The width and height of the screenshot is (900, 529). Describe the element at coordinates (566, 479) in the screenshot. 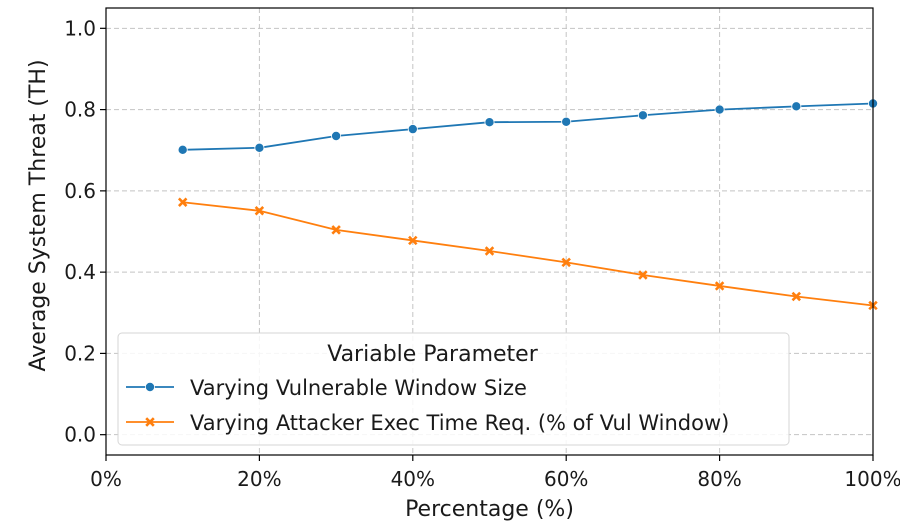

I see `x-tick-label: 60%` at that location.